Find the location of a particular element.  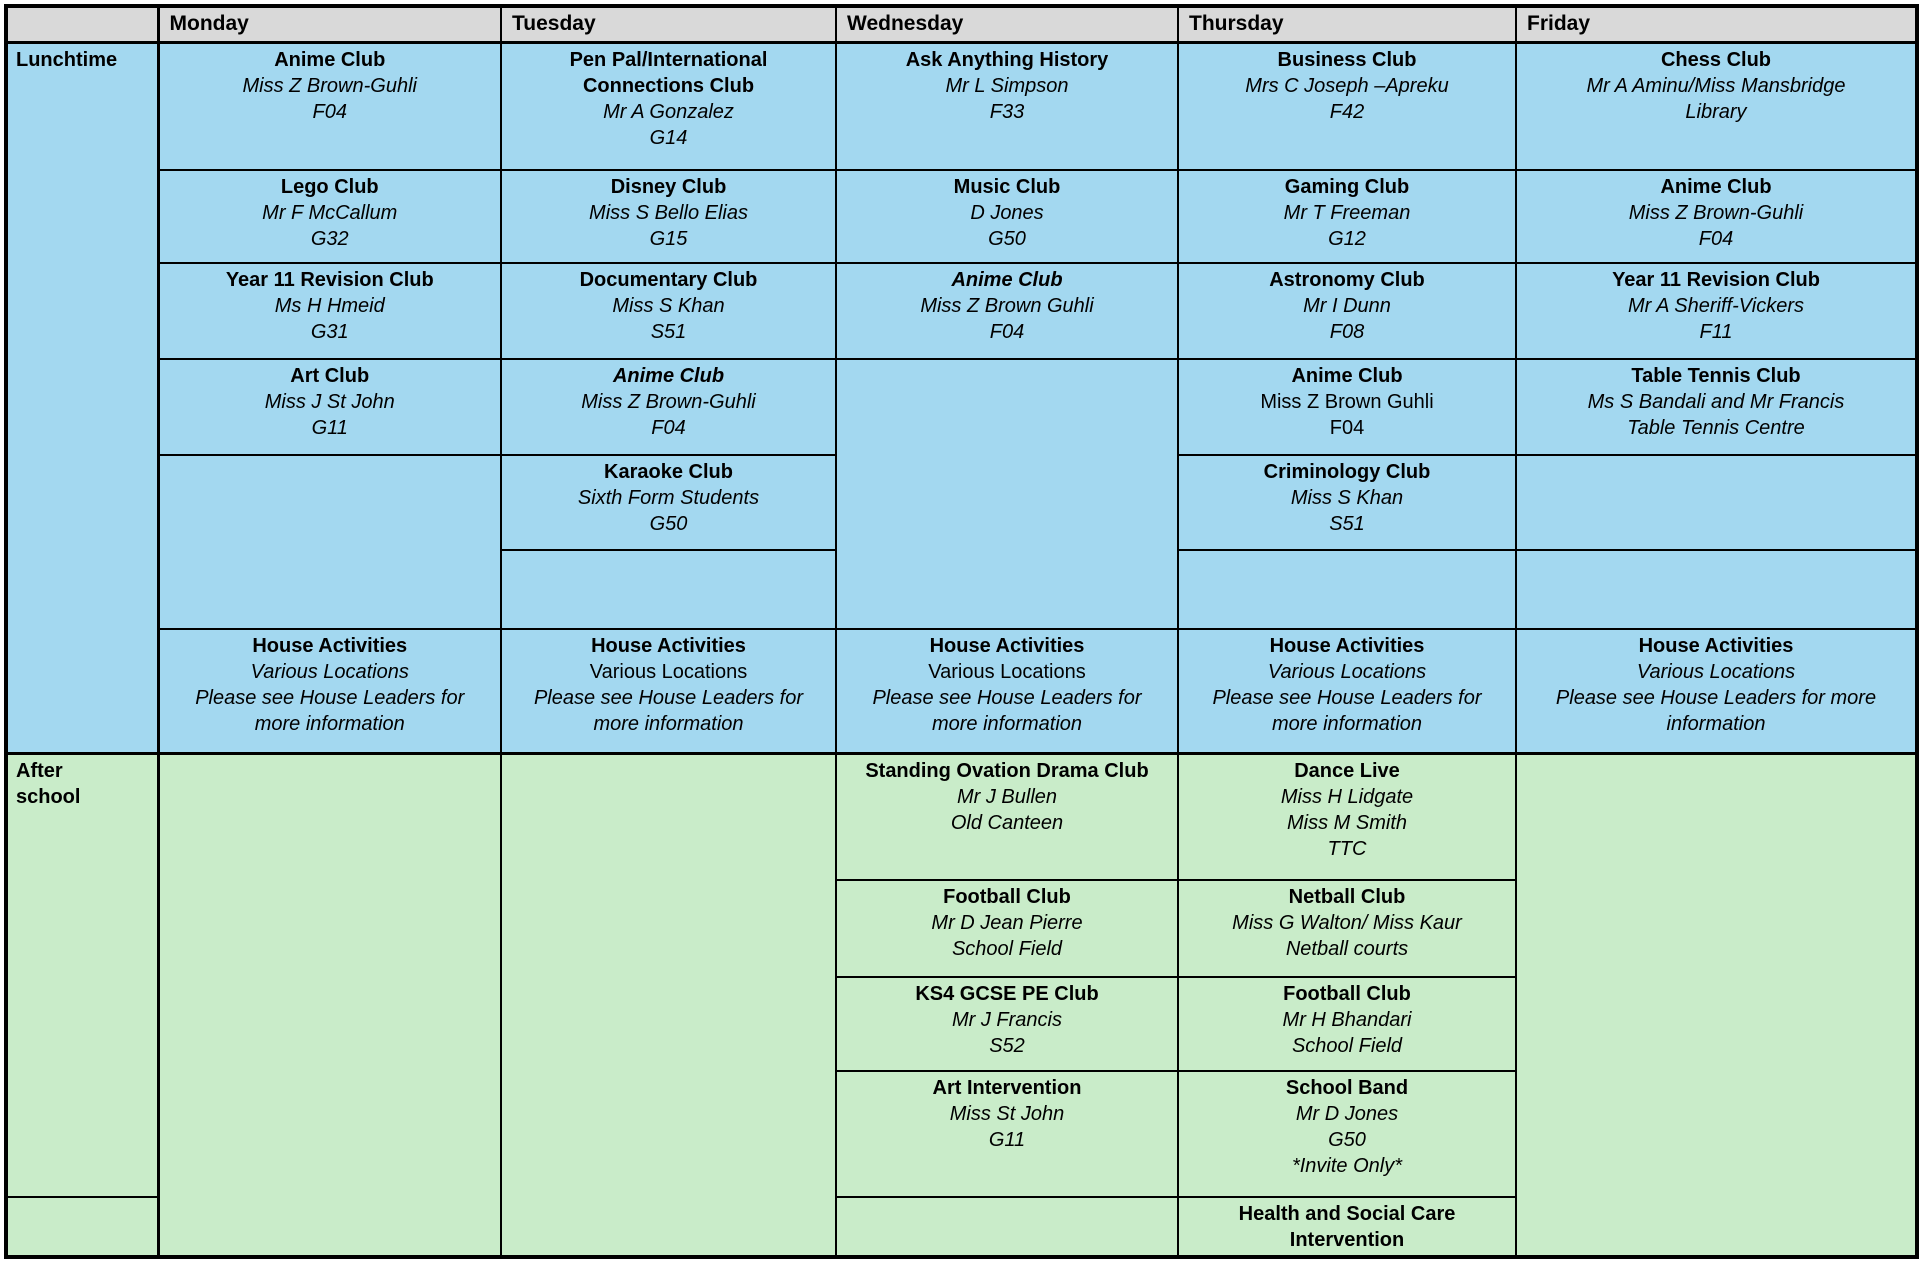

cell-thursday-gaming-club: Gaming Club Mr T Freeman G12 is located at coordinates (1347, 217).